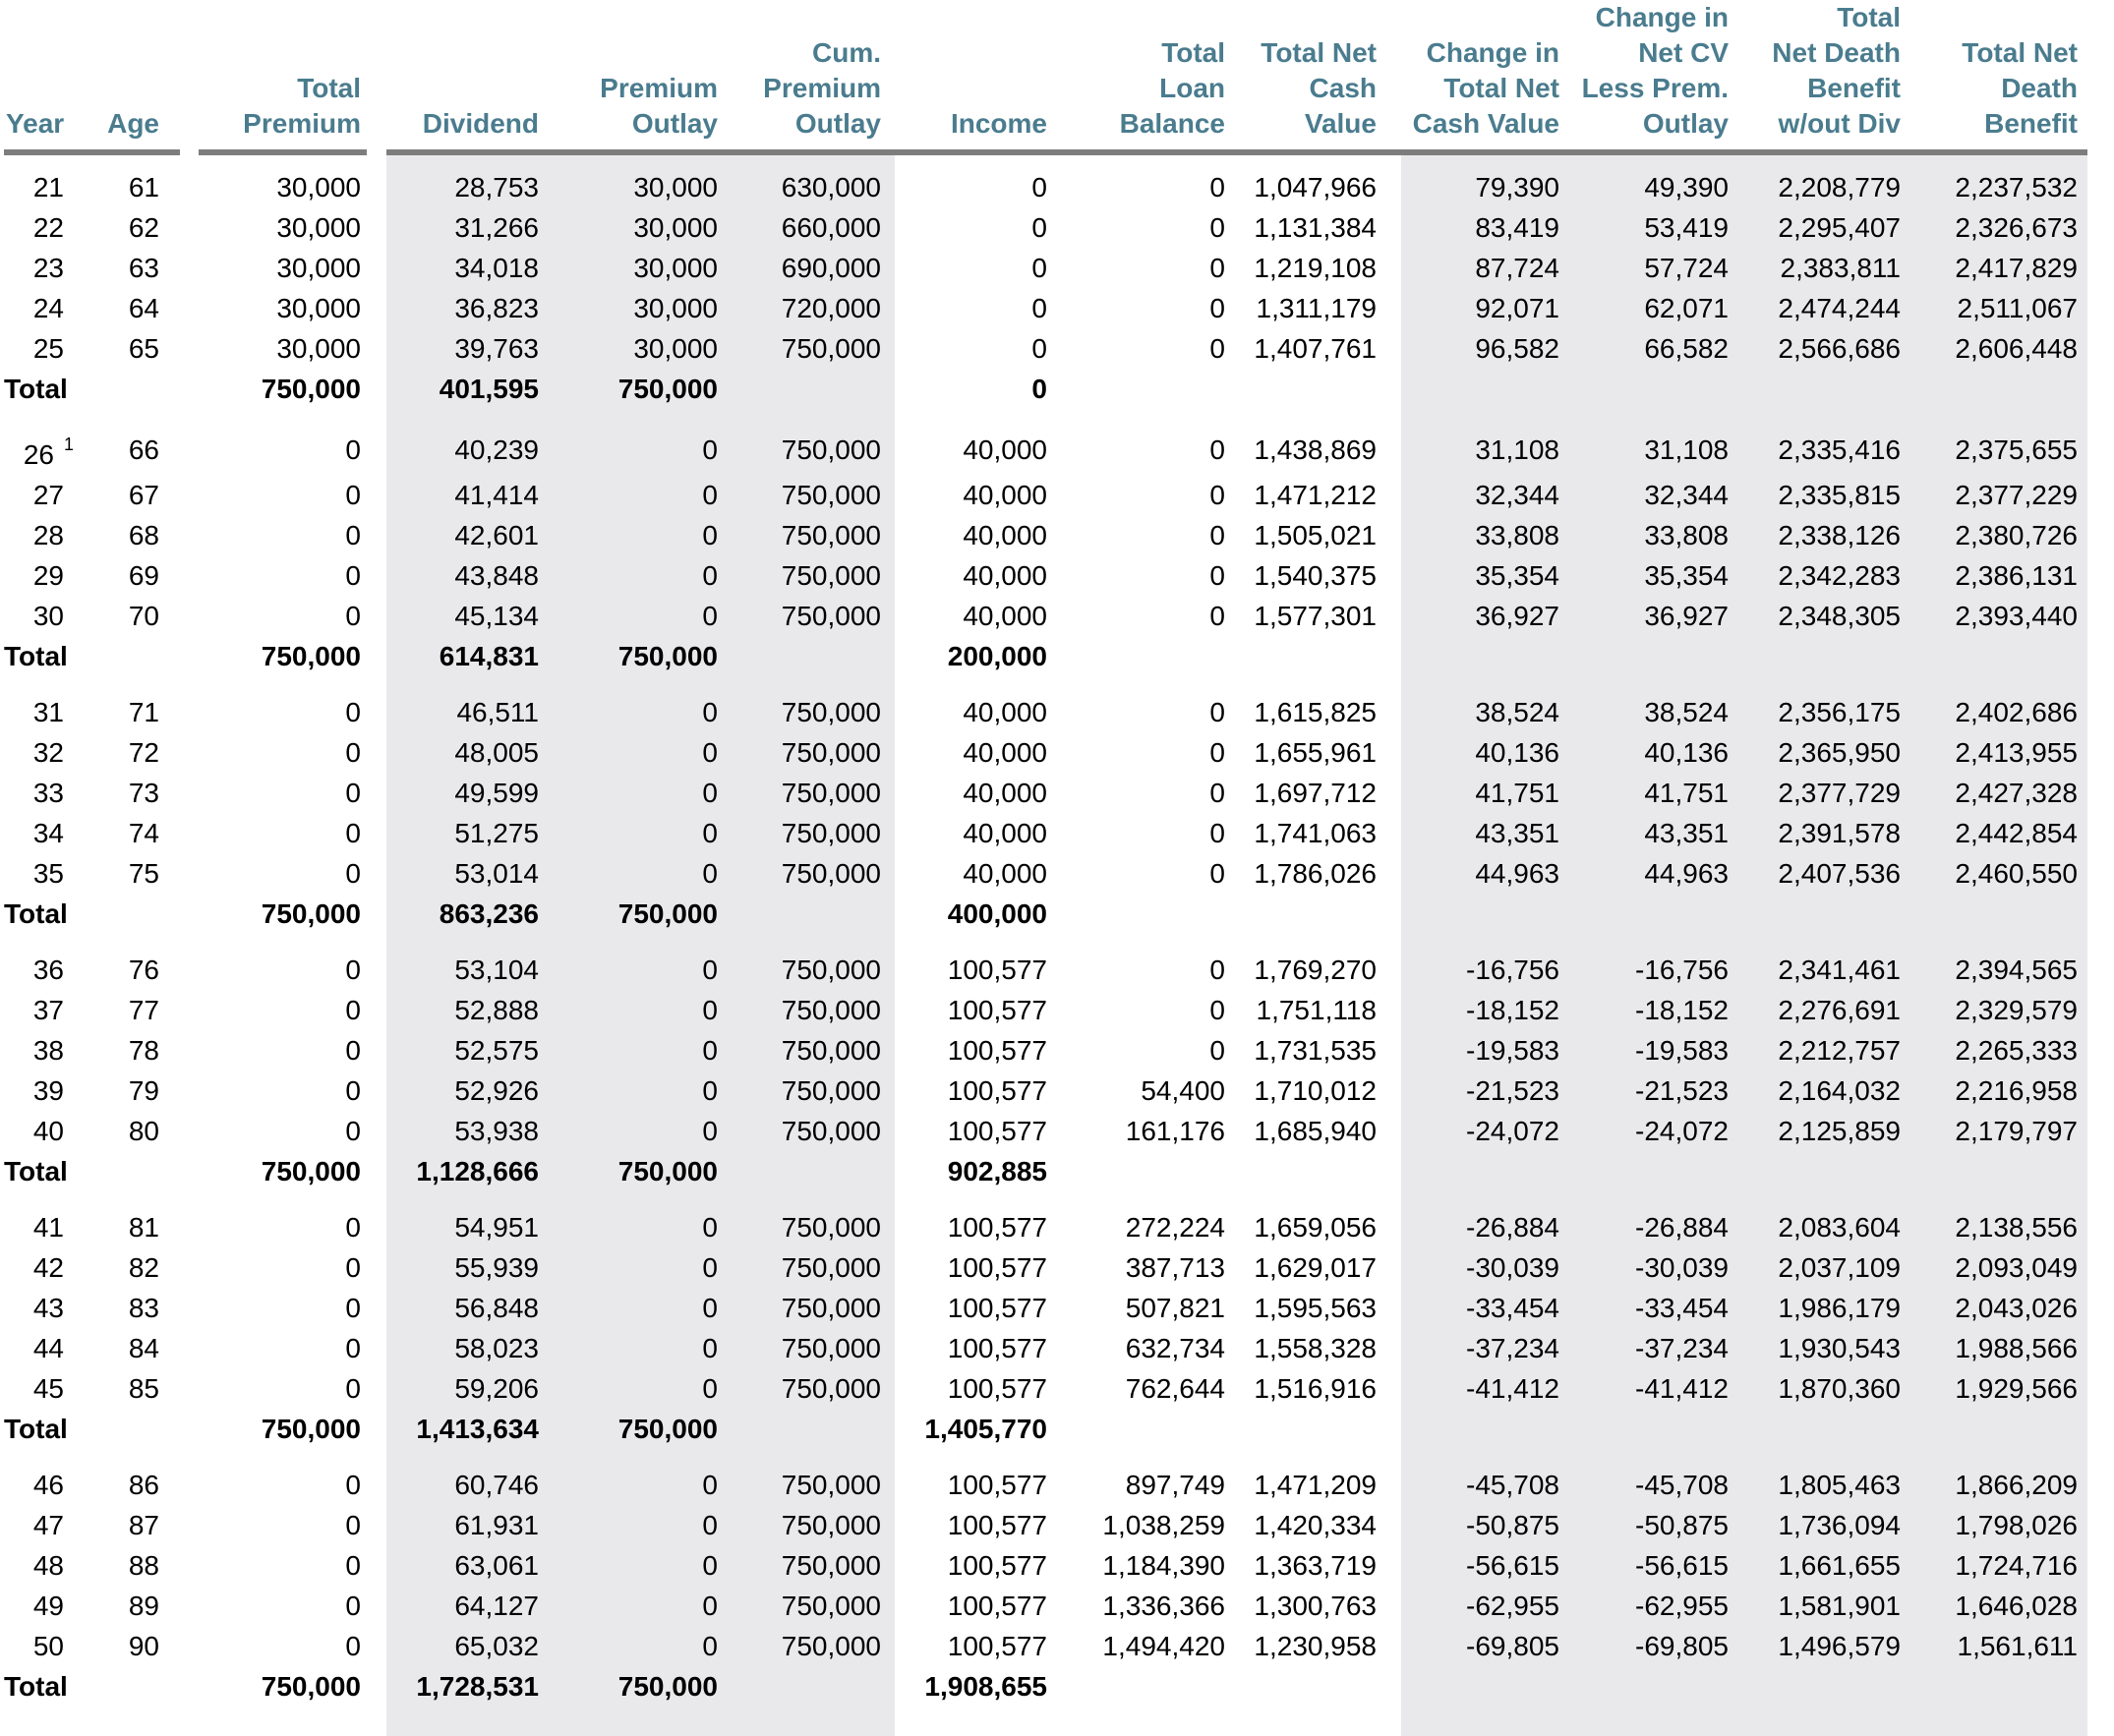 Image resolution: width=2114 pixels, height=1736 pixels. I want to click on cell-dividend: 54,951, so click(468, 1227).